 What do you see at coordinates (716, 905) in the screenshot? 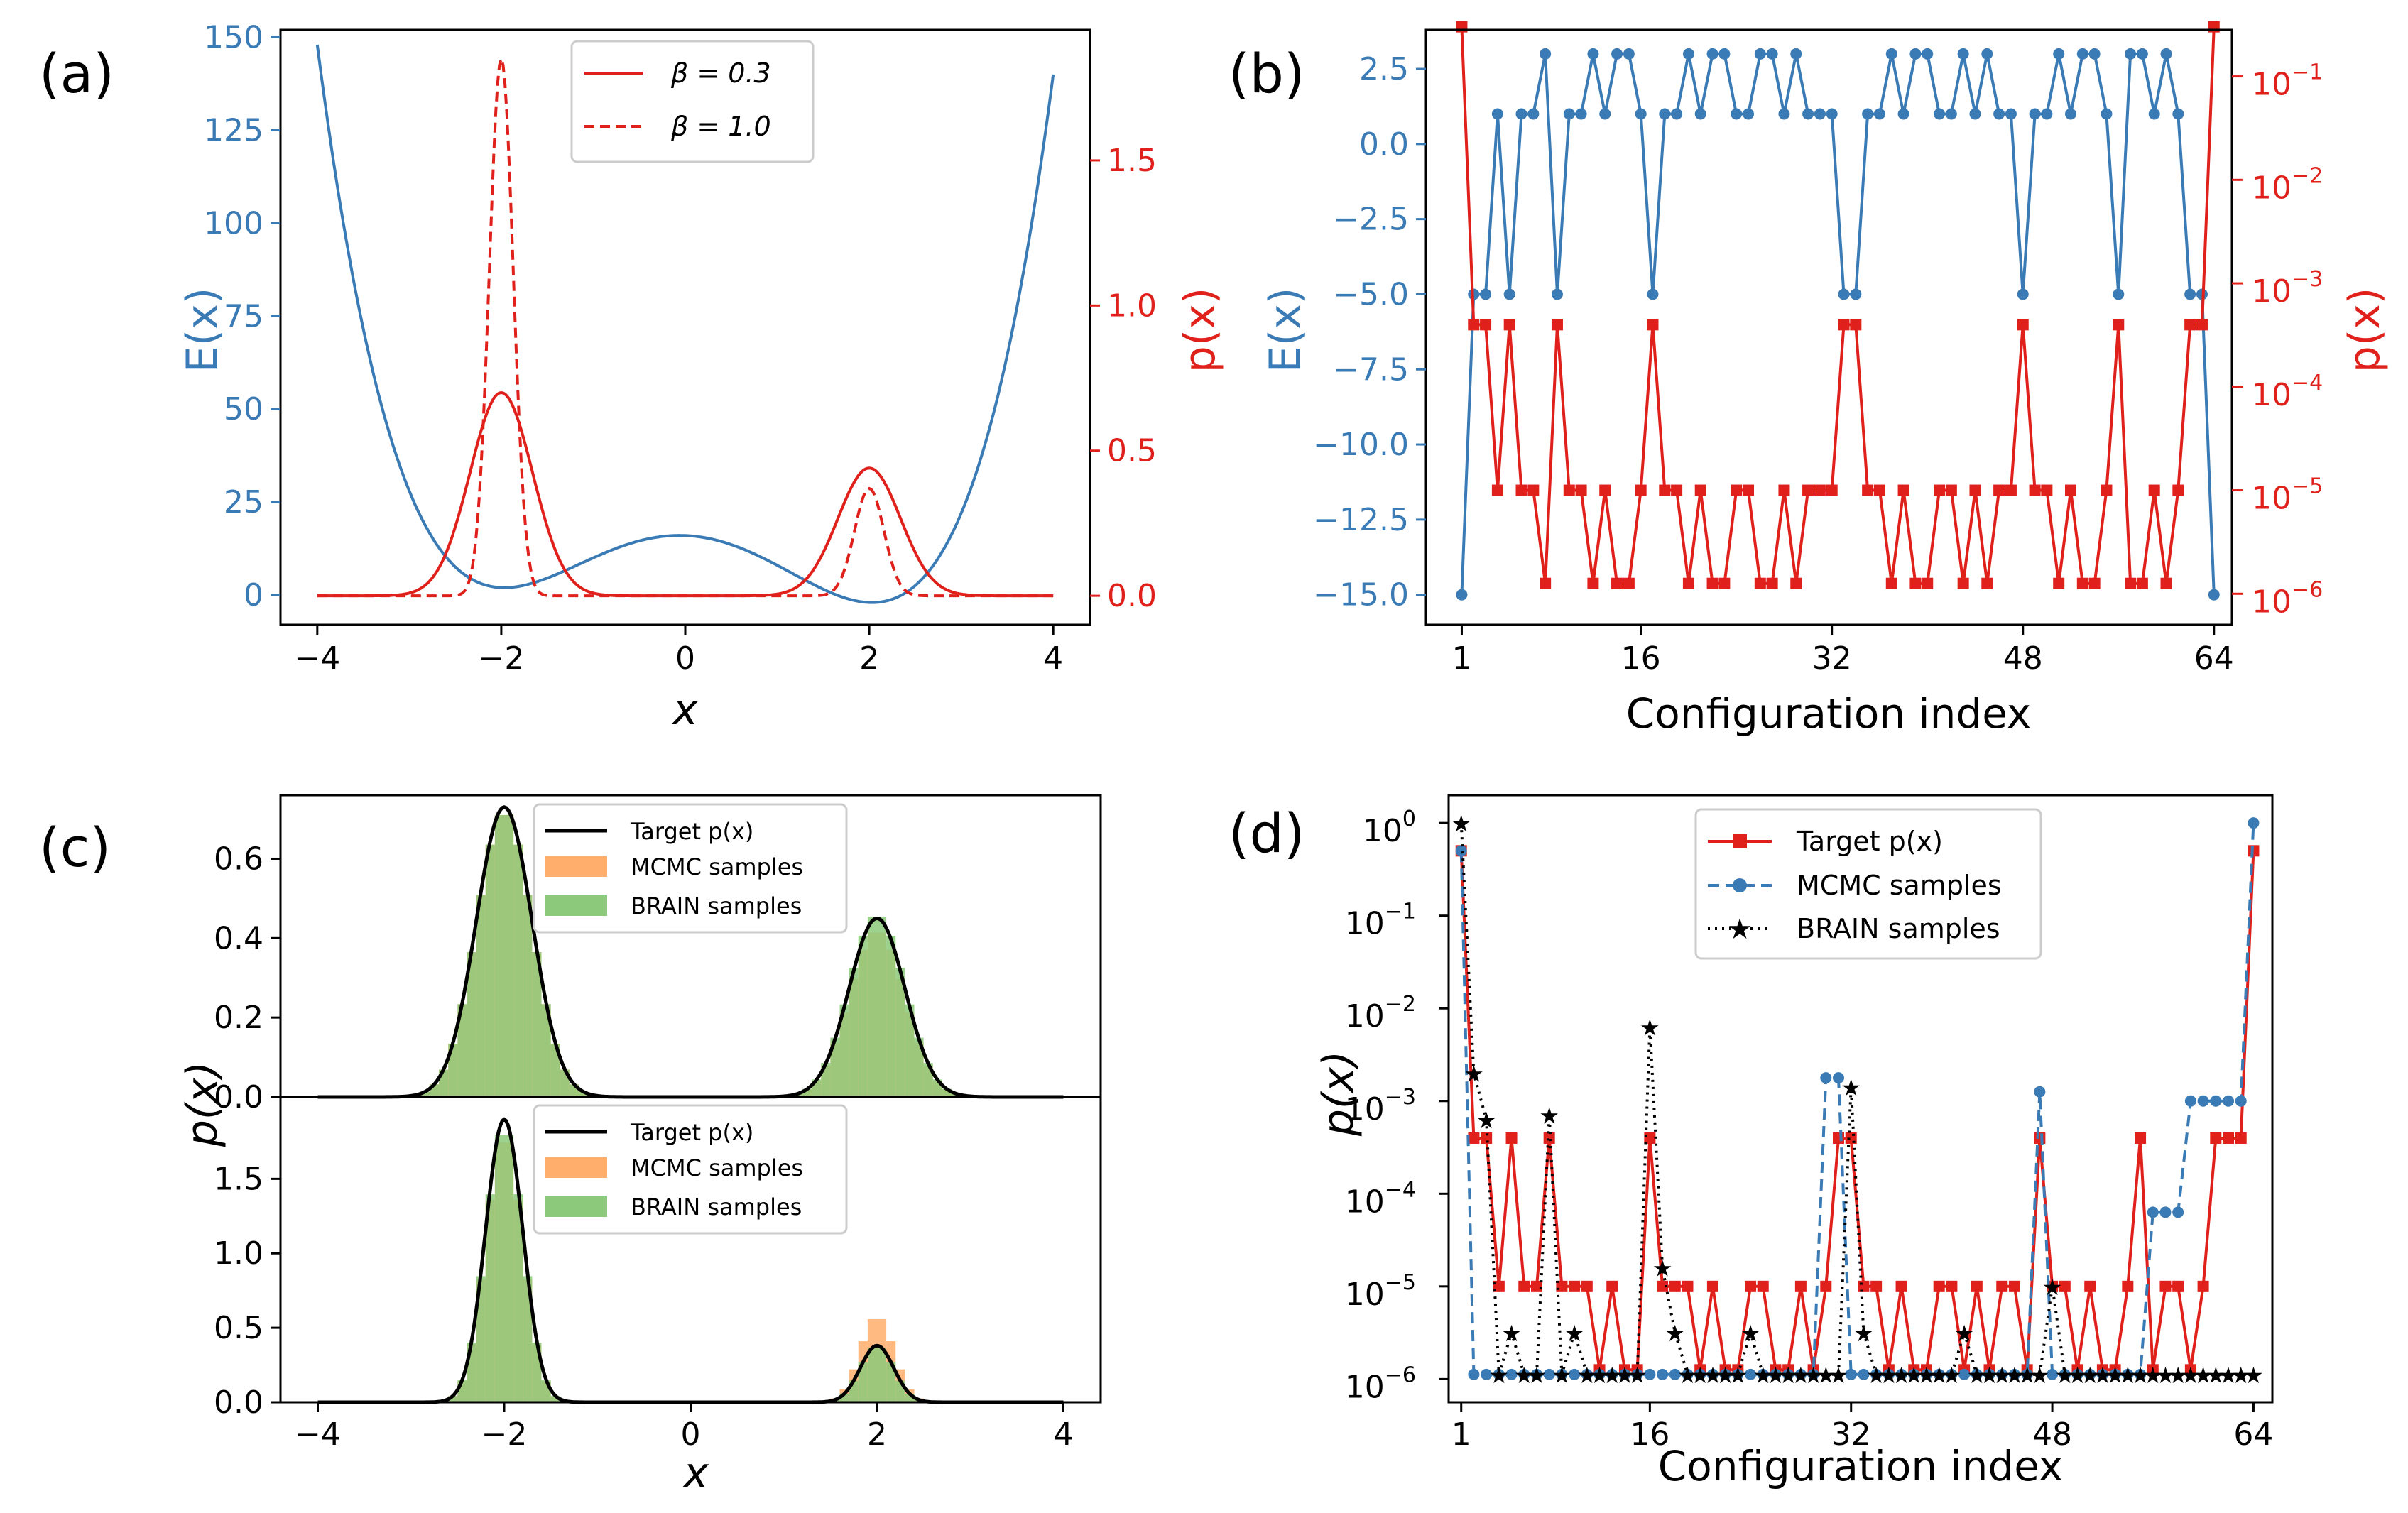
I see `legend-brain-label: BRAIN samples` at bounding box center [716, 905].